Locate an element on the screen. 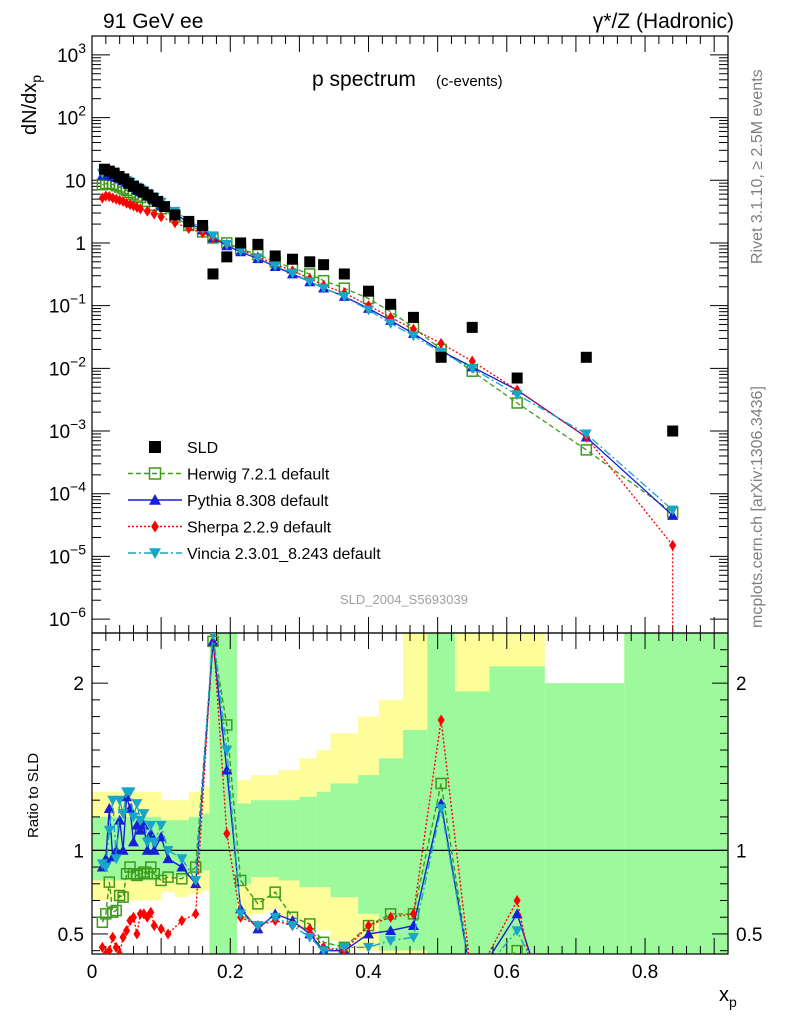 Image resolution: width=786 pixels, height=1024 pixels. x-axis-label: xp is located at coordinates (728, 997).